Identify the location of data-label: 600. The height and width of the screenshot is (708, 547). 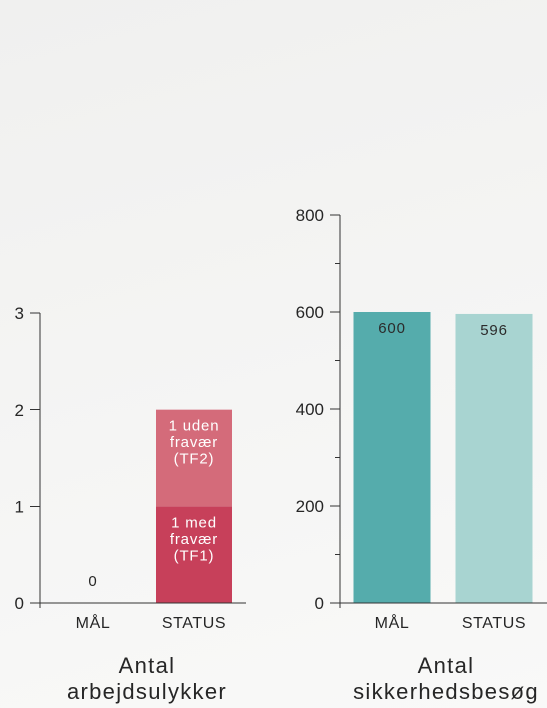
(391, 328).